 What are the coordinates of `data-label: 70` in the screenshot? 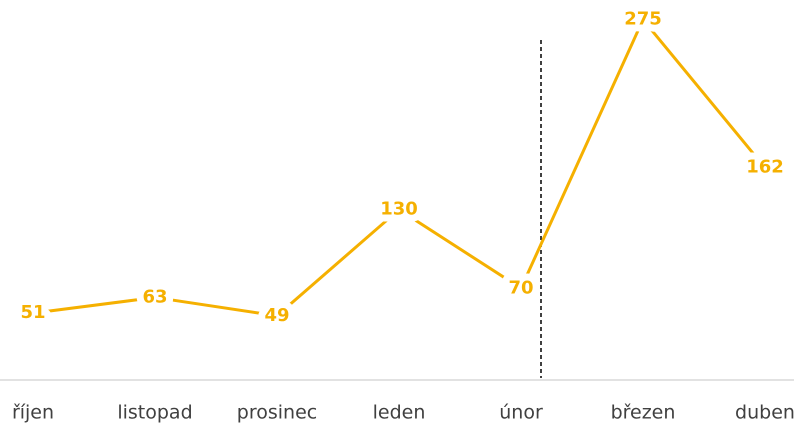 It's located at (520, 287).